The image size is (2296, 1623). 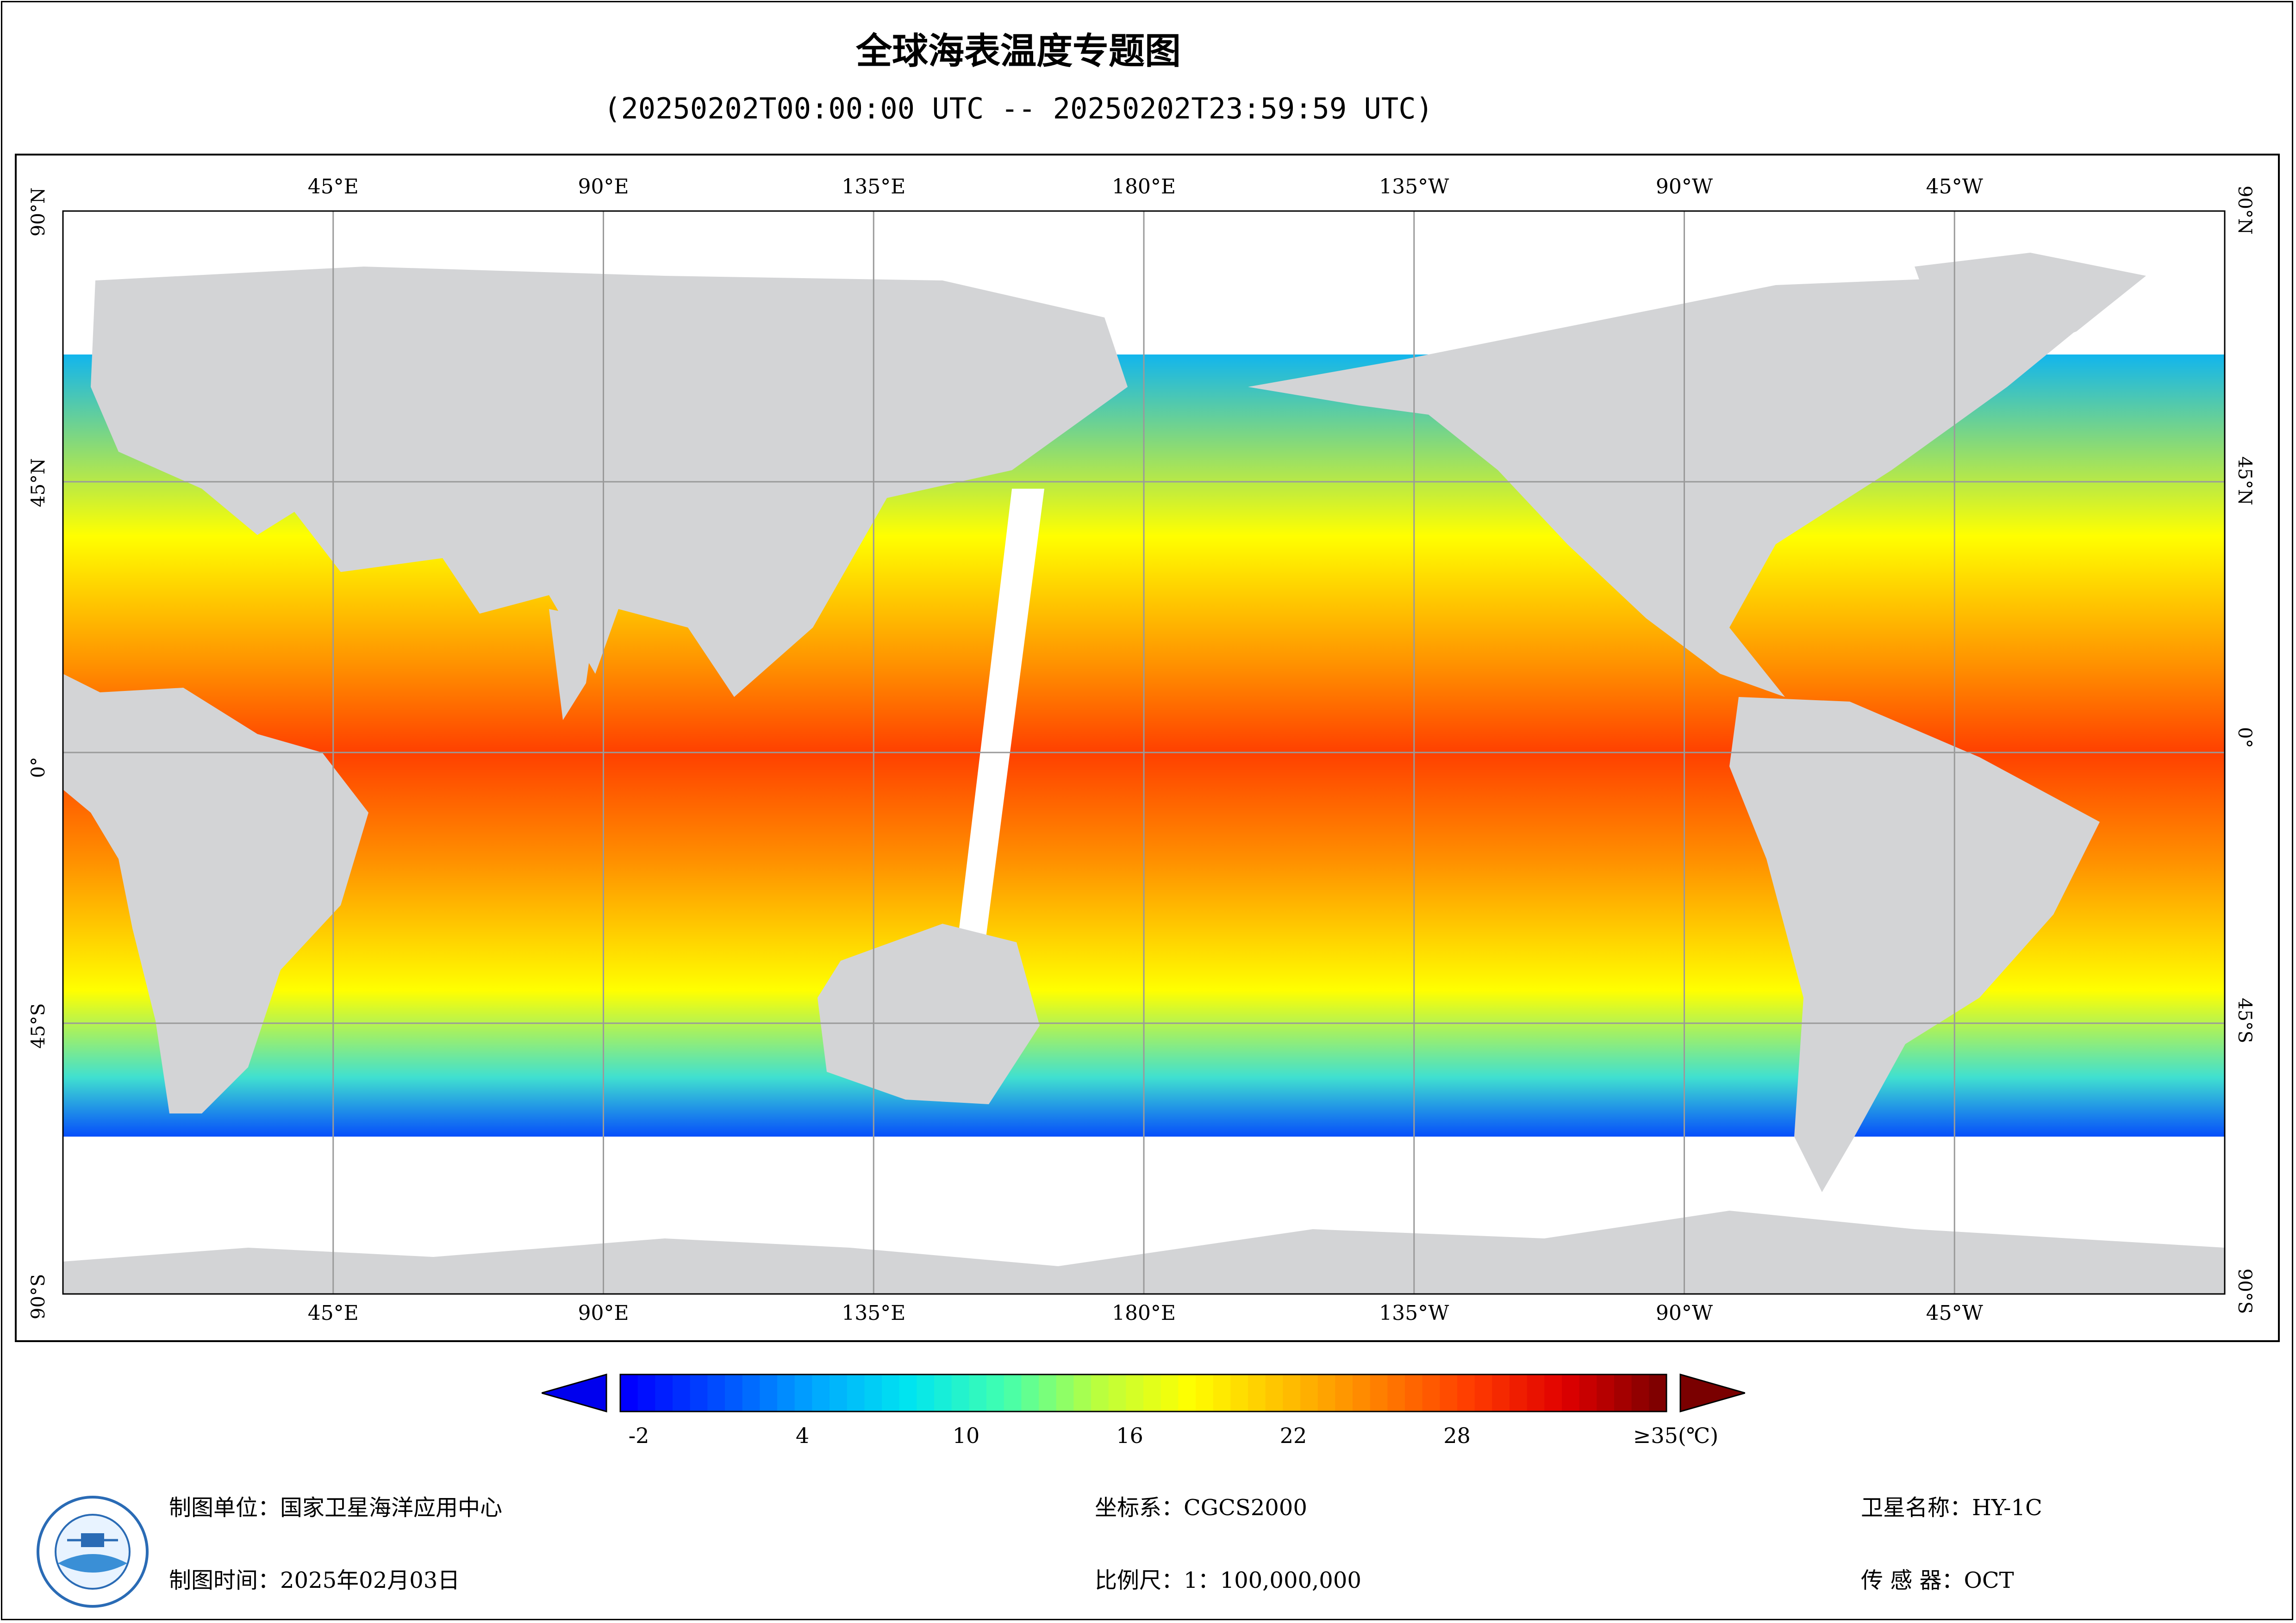 What do you see at coordinates (1954, 1313) in the screenshot?
I see `lon-label-bottom: 45°W` at bounding box center [1954, 1313].